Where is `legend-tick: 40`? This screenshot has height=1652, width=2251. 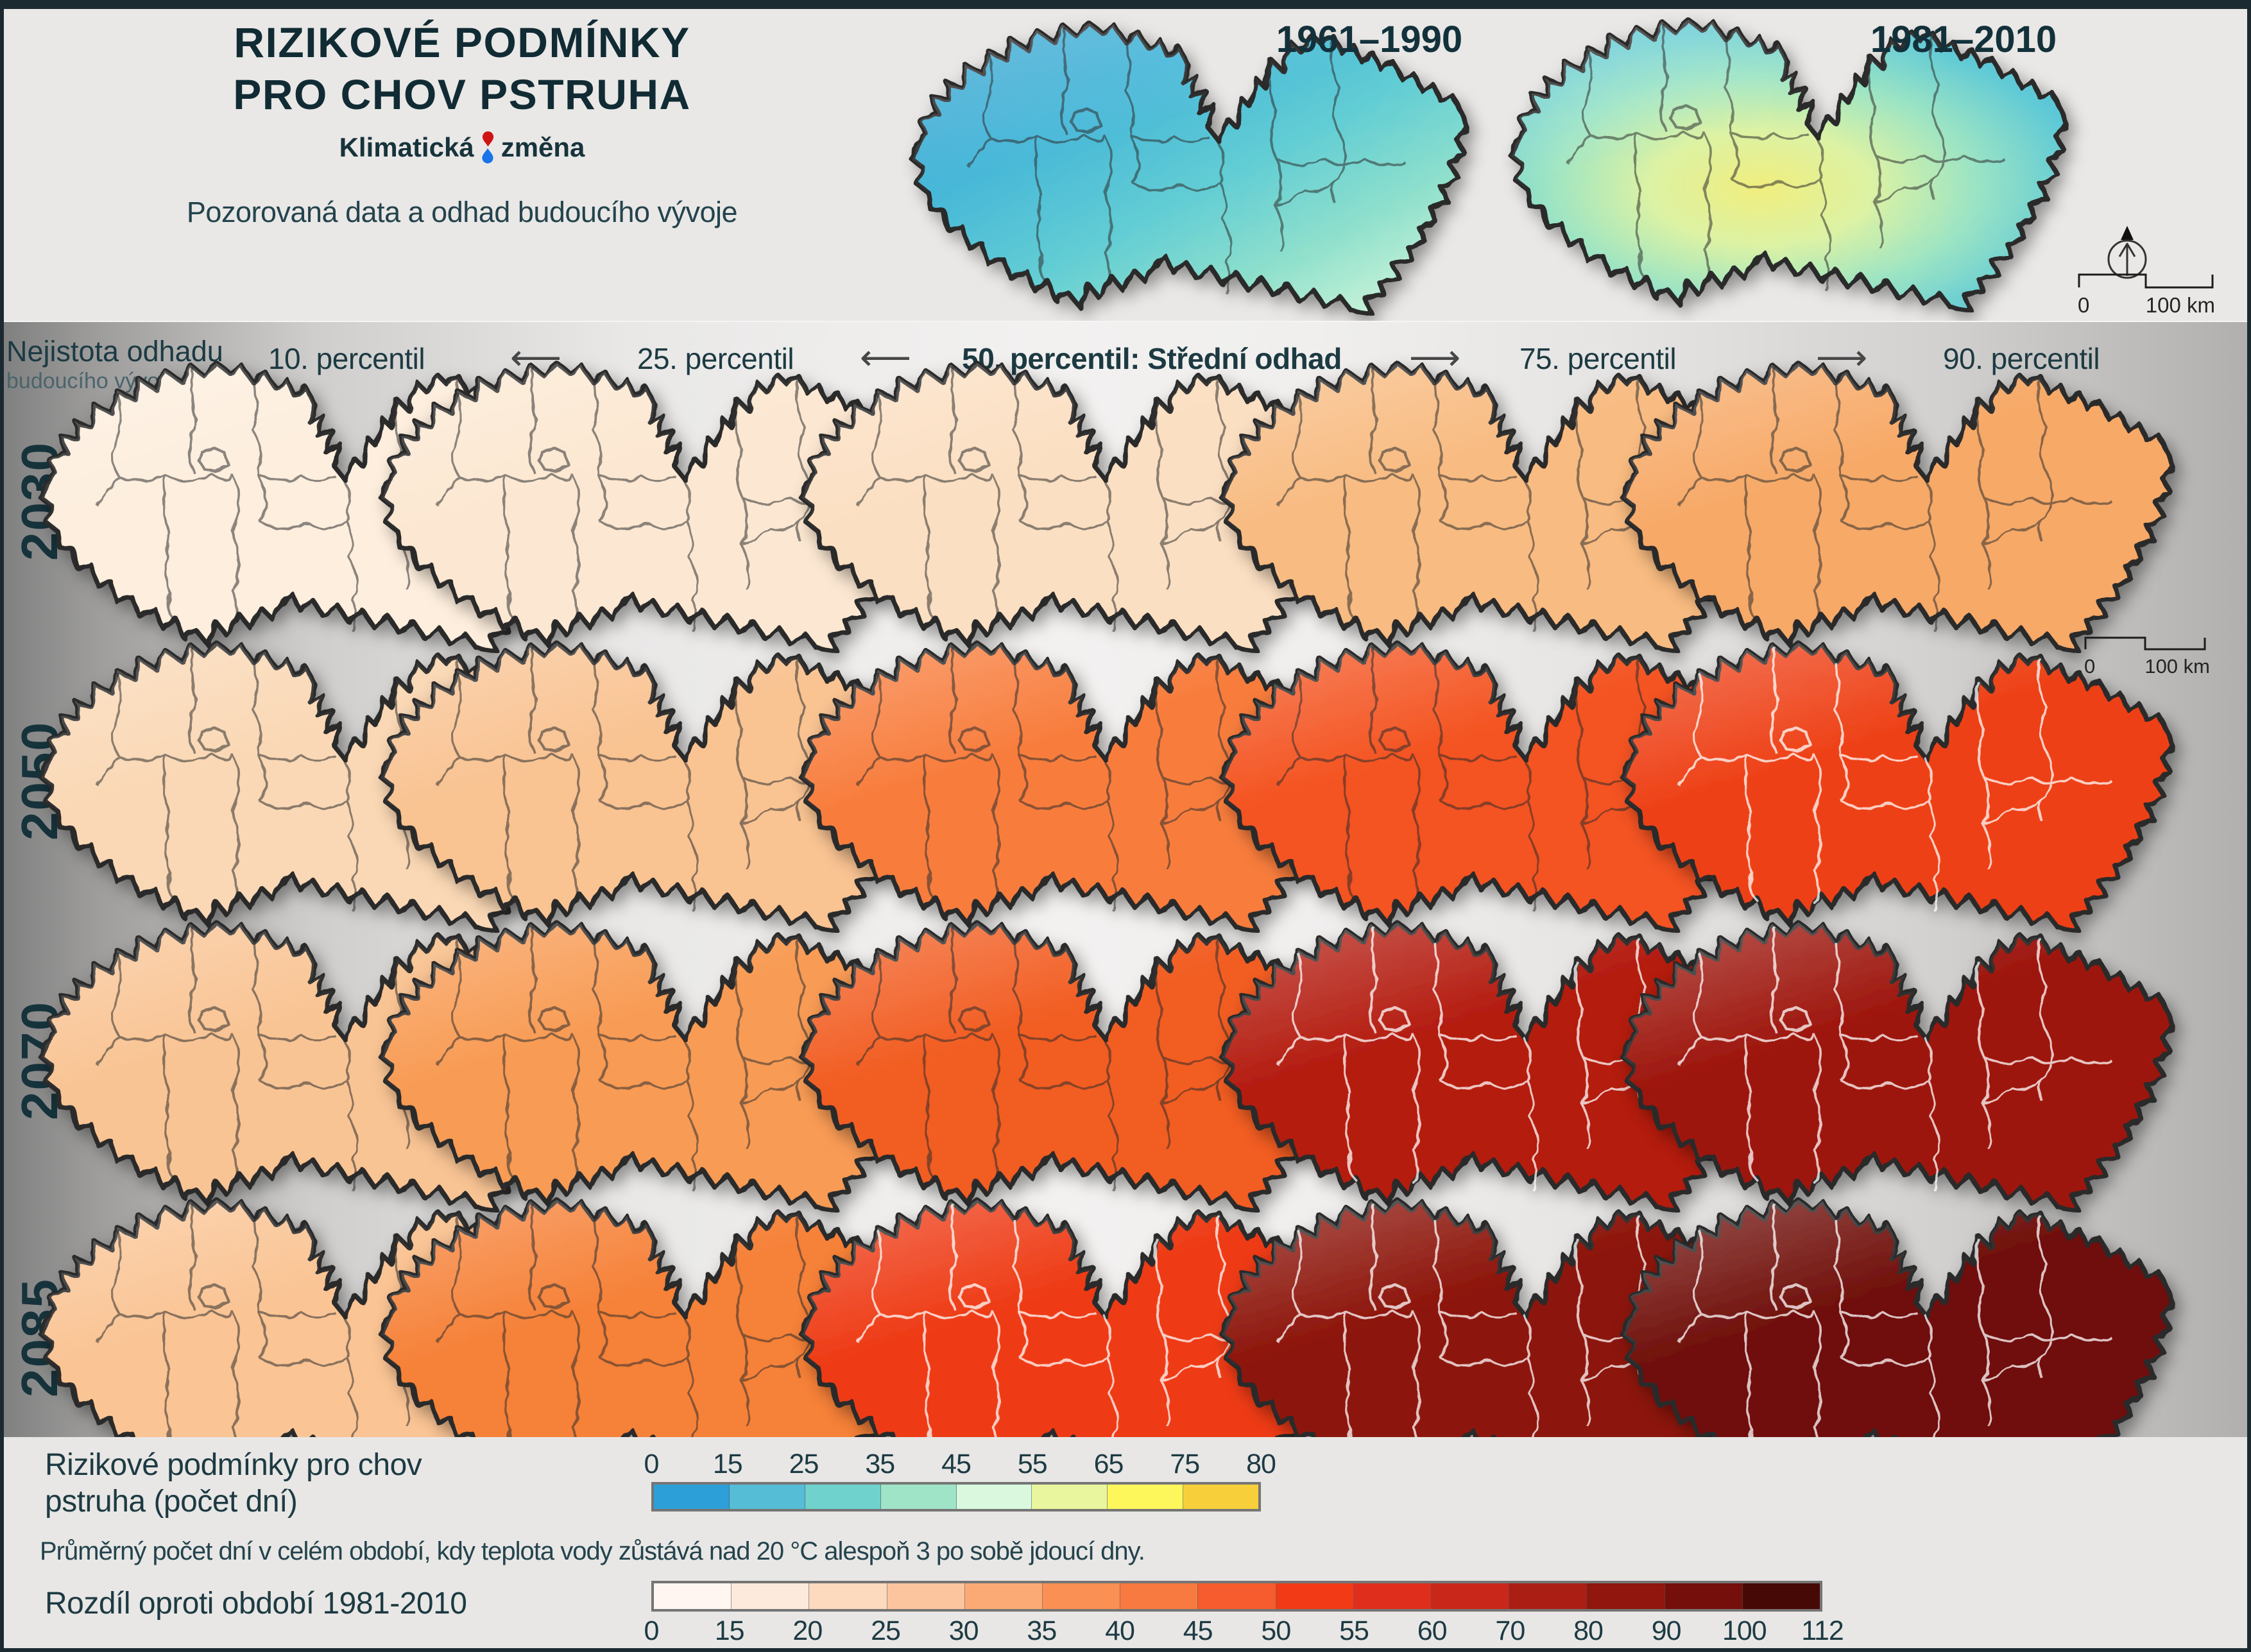 legend-tick: 40 is located at coordinates (1120, 1630).